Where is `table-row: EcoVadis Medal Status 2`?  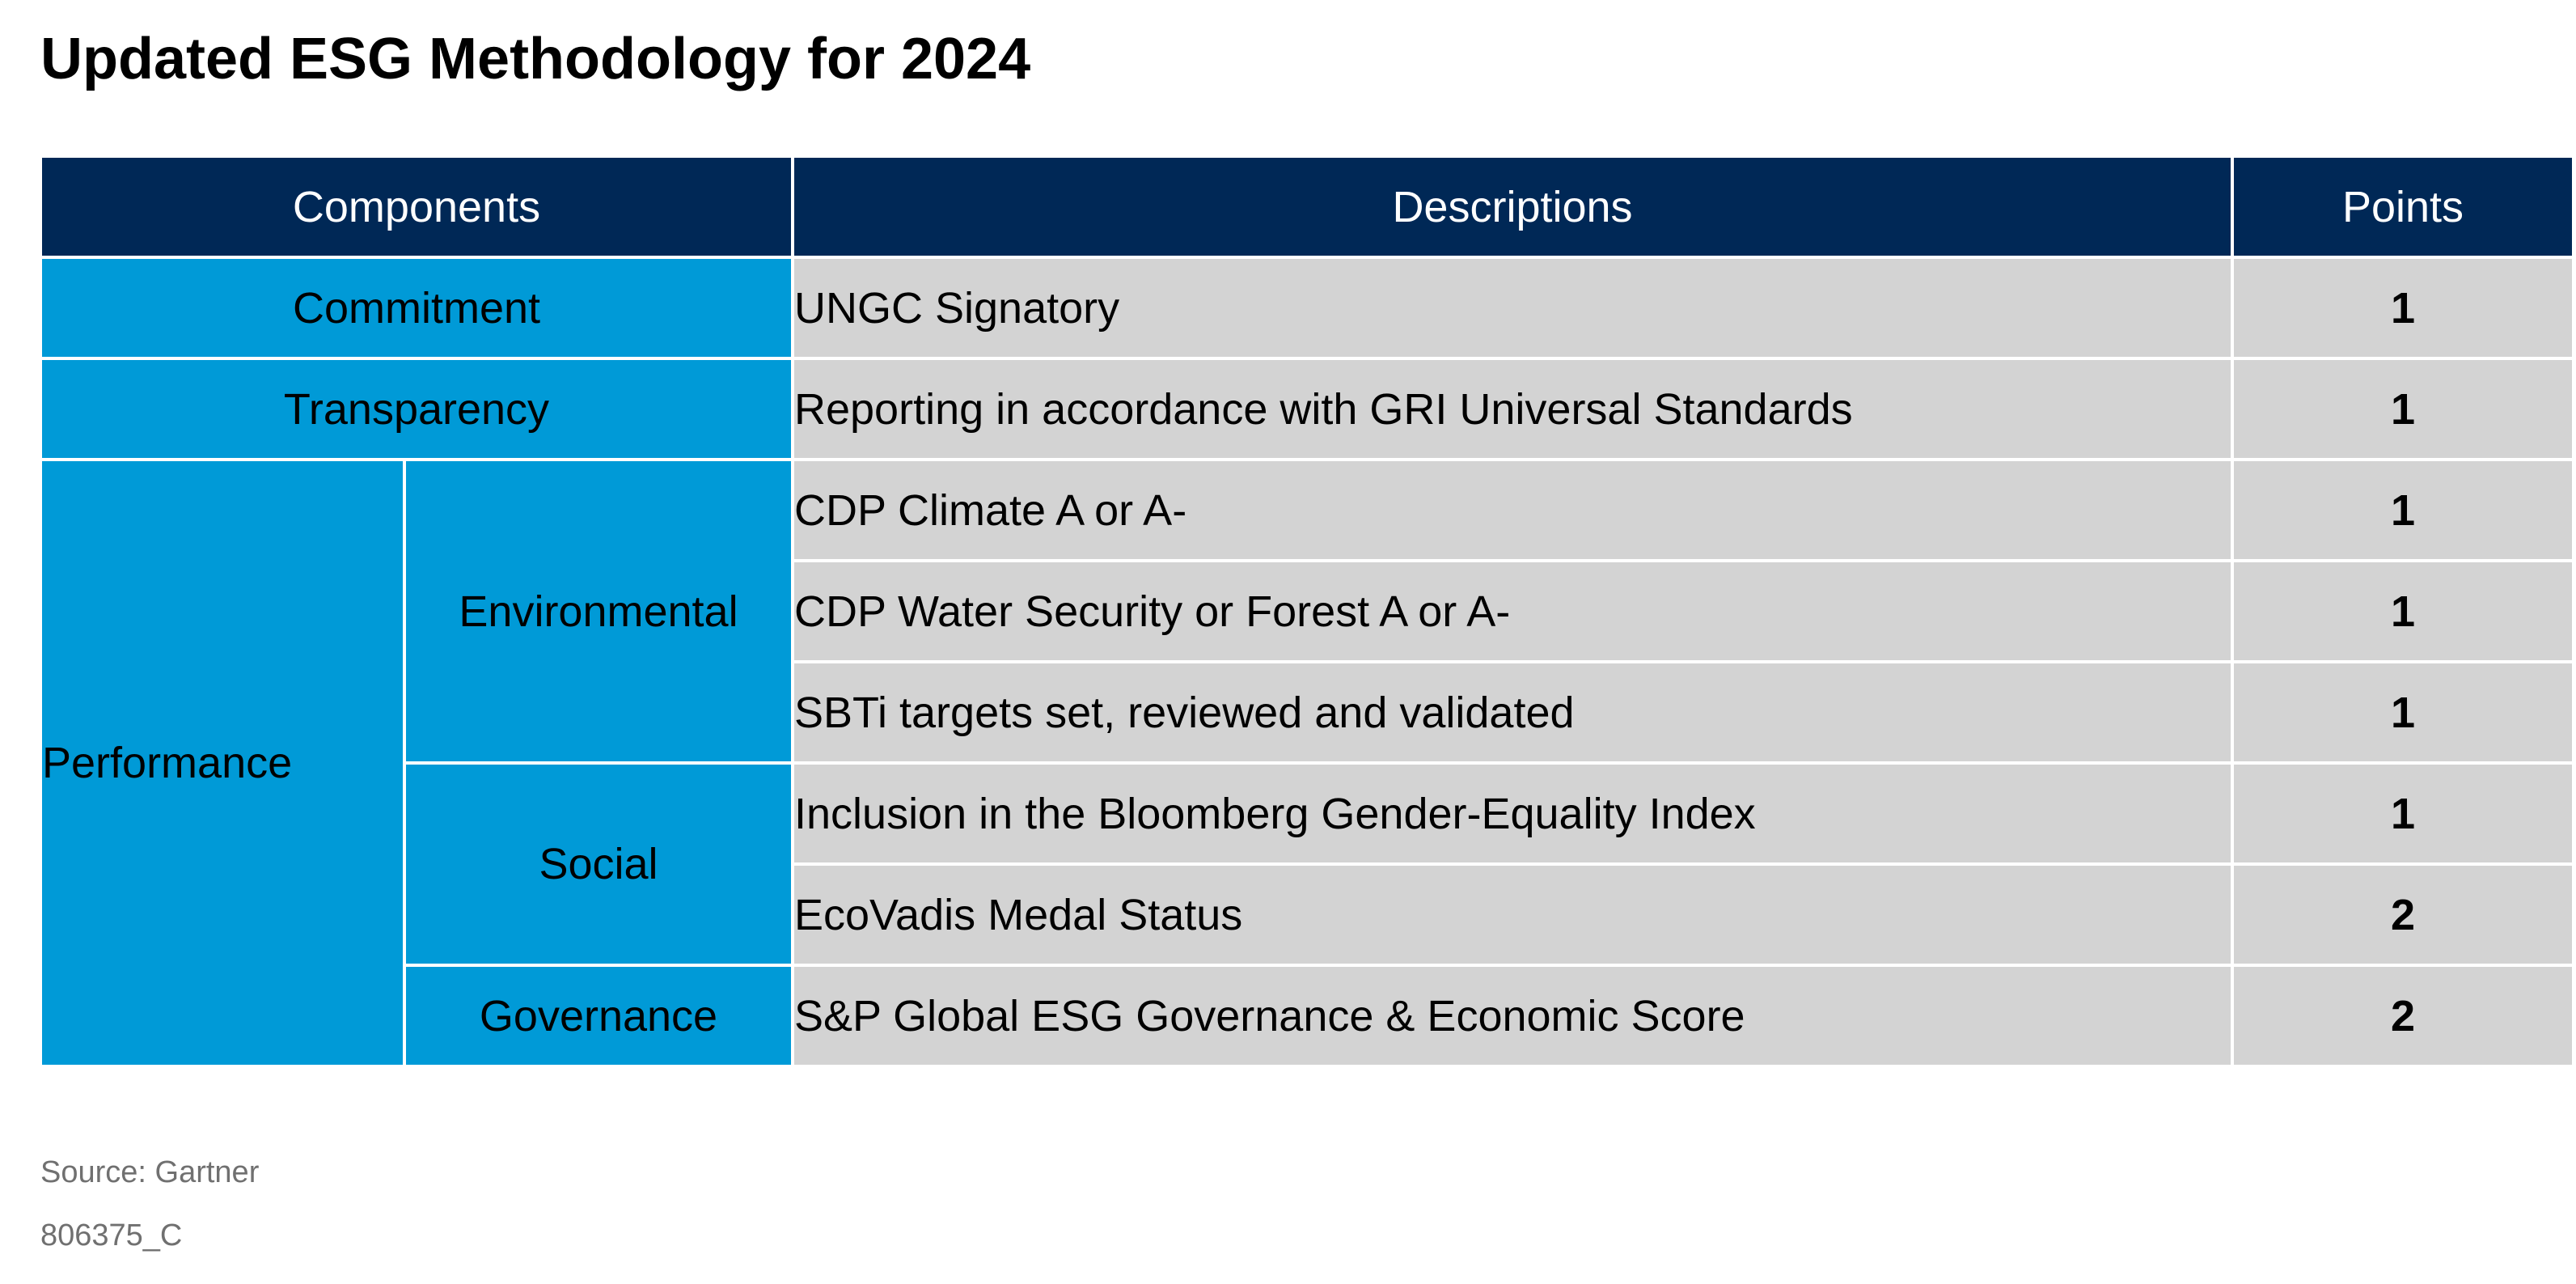 table-row: EcoVadis Medal Status 2 is located at coordinates (1308, 914).